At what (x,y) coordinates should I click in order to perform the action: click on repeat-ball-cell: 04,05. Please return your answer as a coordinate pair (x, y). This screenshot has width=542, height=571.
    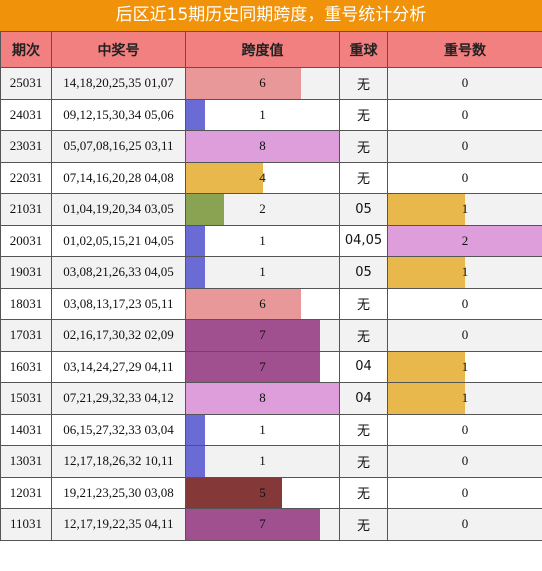
    Looking at the image, I should click on (363, 240).